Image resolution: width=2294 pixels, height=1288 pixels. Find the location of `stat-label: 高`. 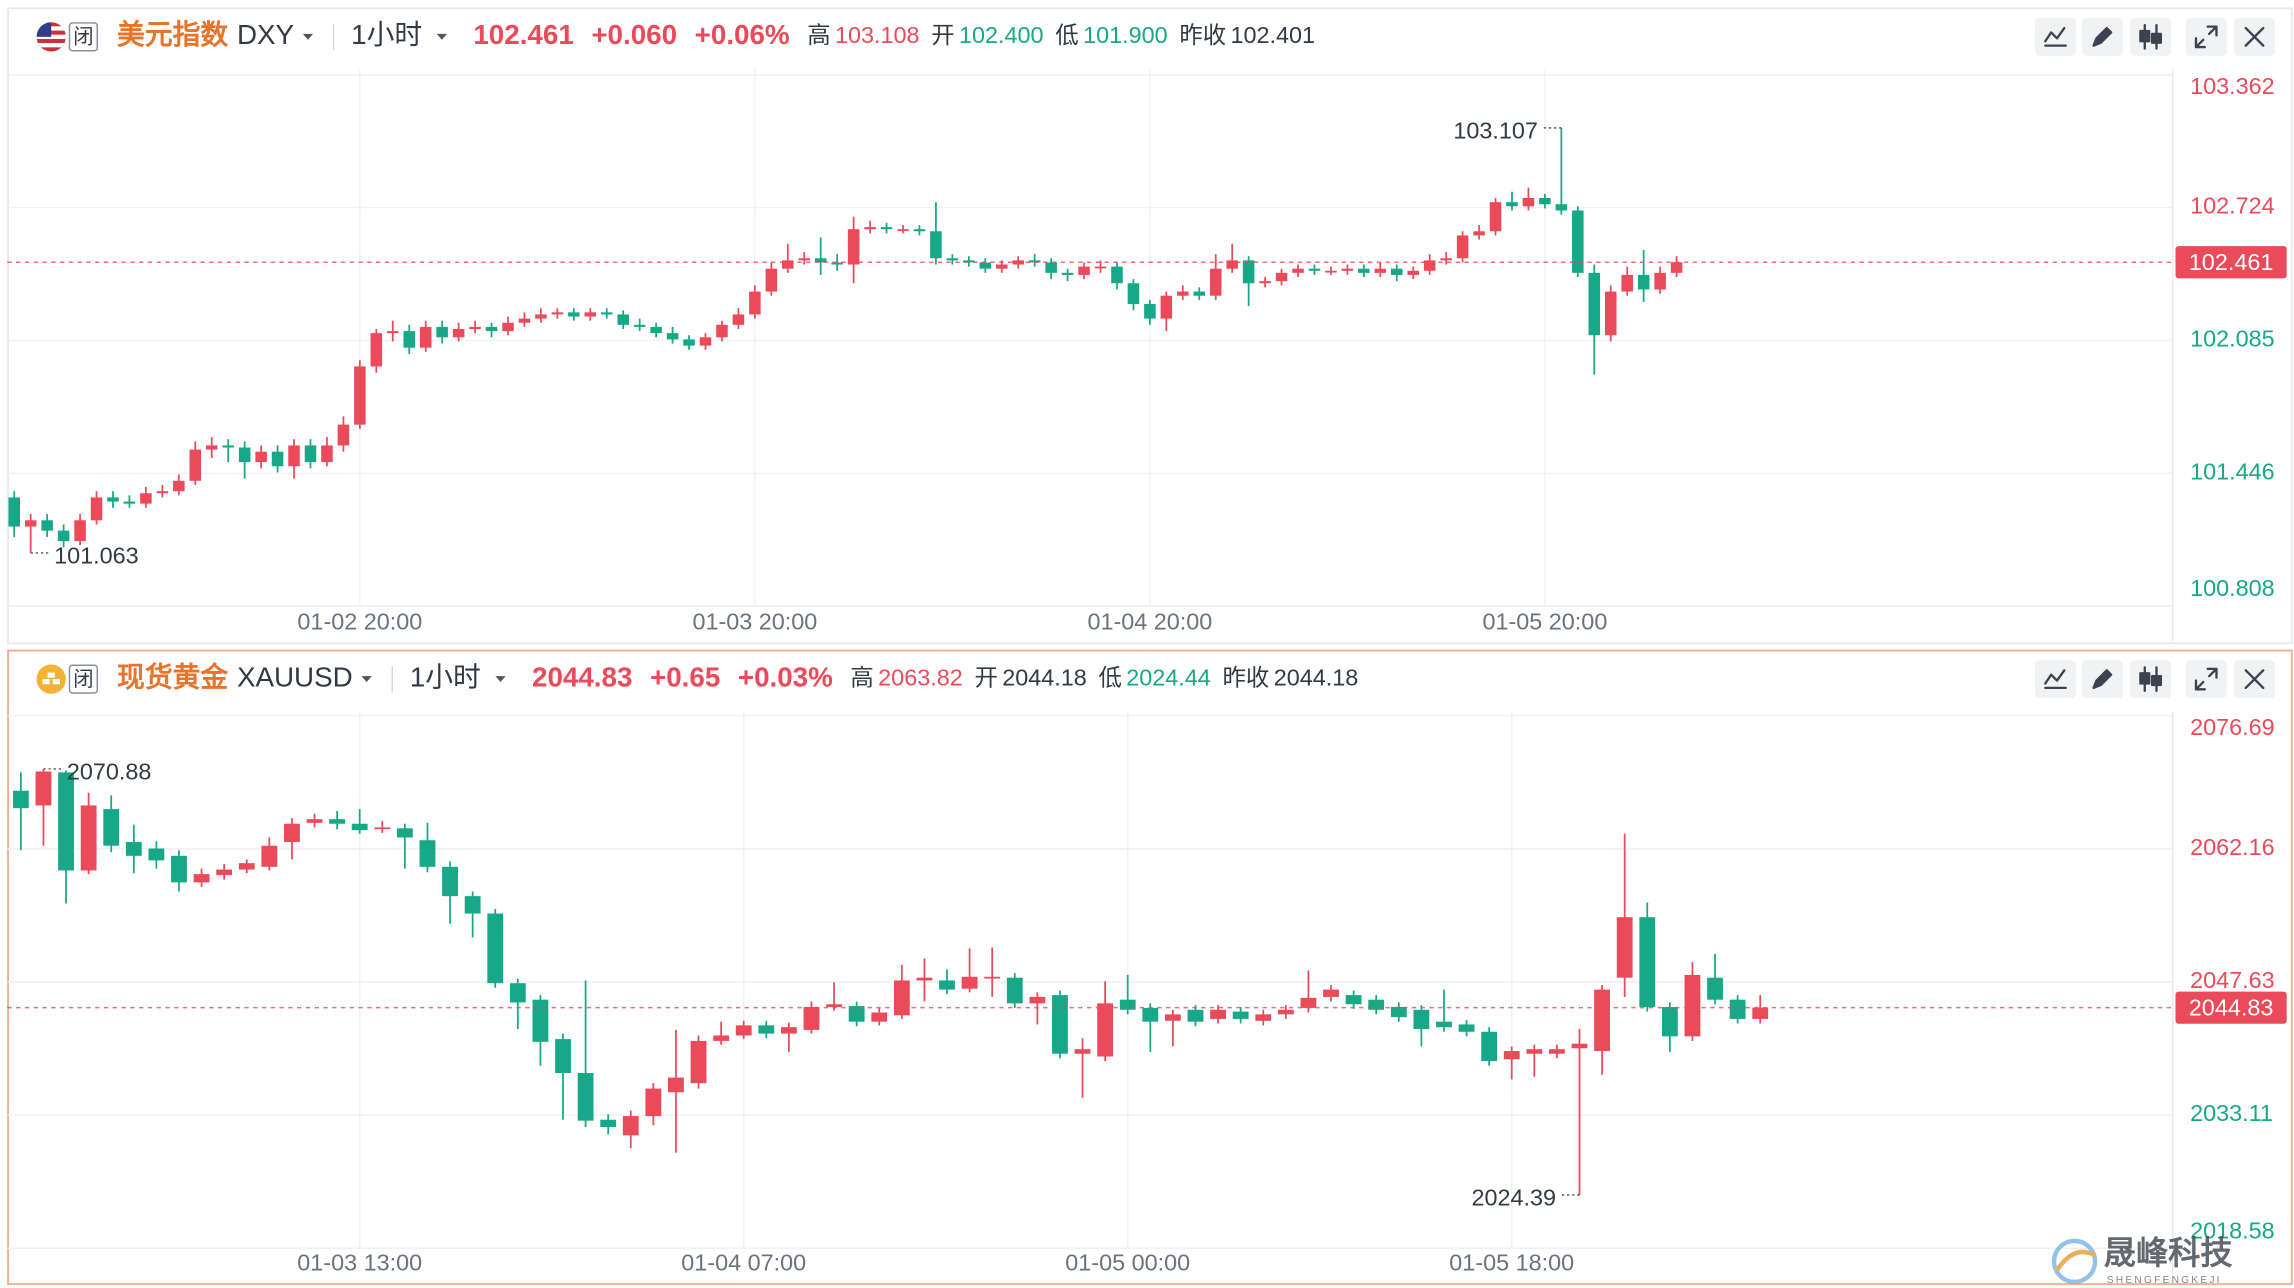

stat-label: 高 is located at coordinates (818, 35).